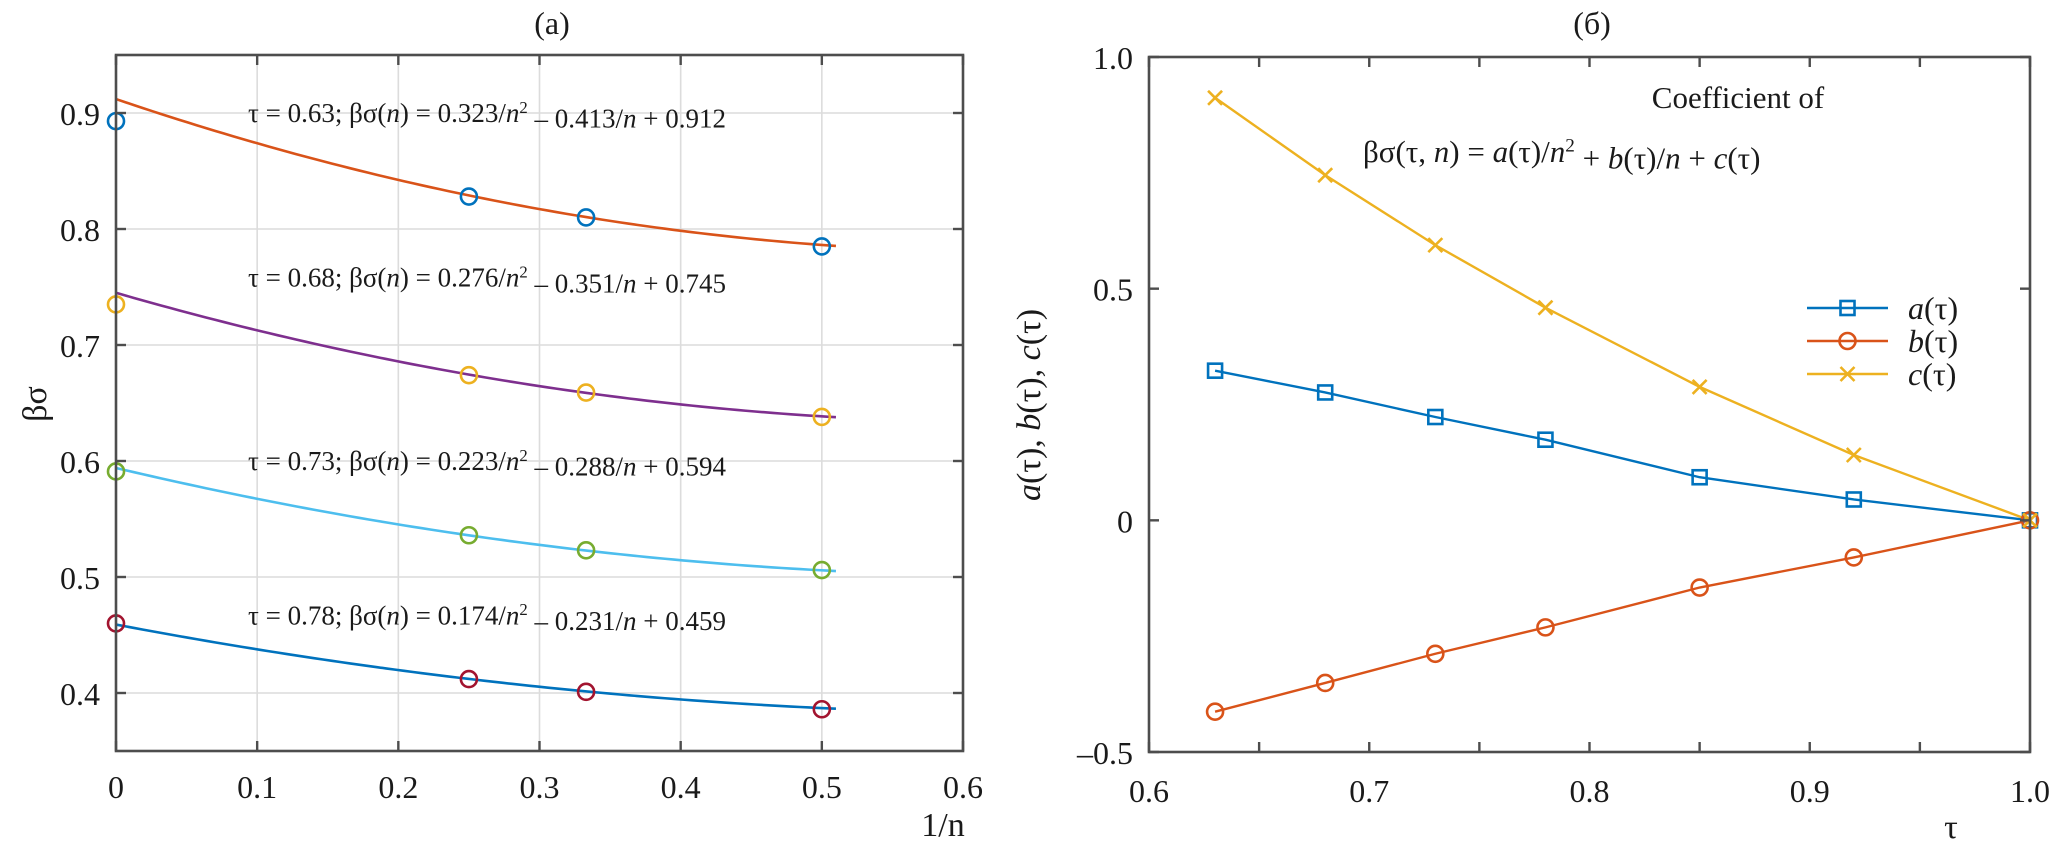  What do you see at coordinates (398, 787) in the screenshot?
I see `x-tick-label: 0.2` at bounding box center [398, 787].